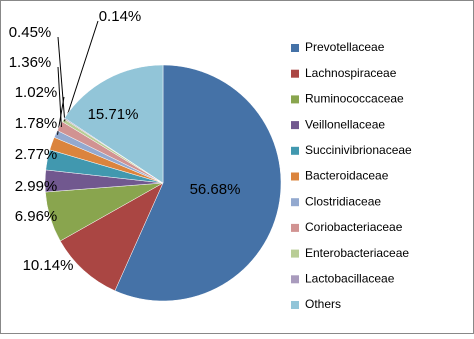 The height and width of the screenshot is (339, 474). Describe the element at coordinates (215, 189) in the screenshot. I see `value-label: 56.68%` at that location.